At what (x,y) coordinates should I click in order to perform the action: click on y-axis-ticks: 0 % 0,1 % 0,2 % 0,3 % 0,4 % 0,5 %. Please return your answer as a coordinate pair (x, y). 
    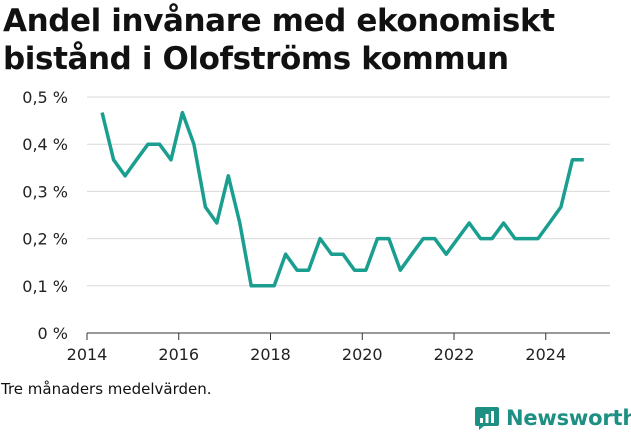
    Looking at the image, I should click on (45, 215).